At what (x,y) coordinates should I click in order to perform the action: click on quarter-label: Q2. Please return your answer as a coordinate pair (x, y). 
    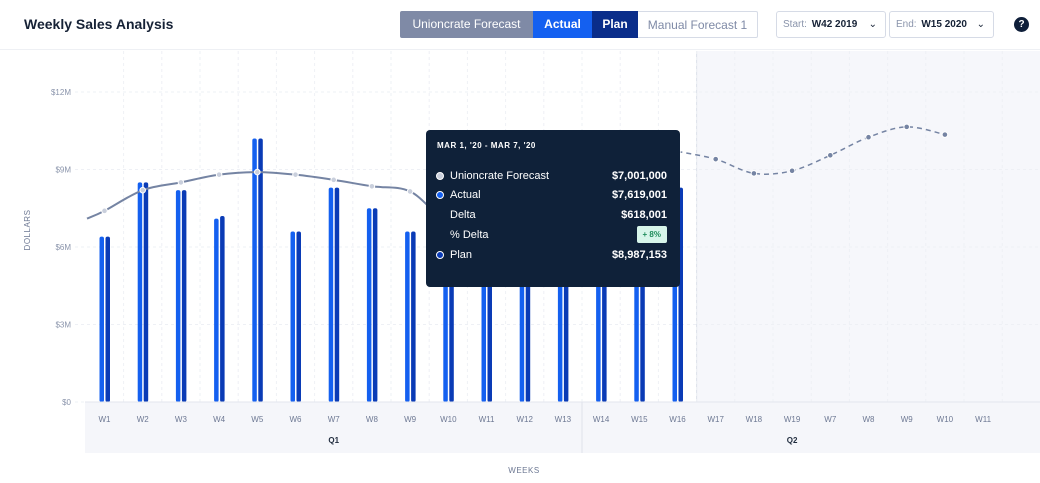
    Looking at the image, I should click on (792, 440).